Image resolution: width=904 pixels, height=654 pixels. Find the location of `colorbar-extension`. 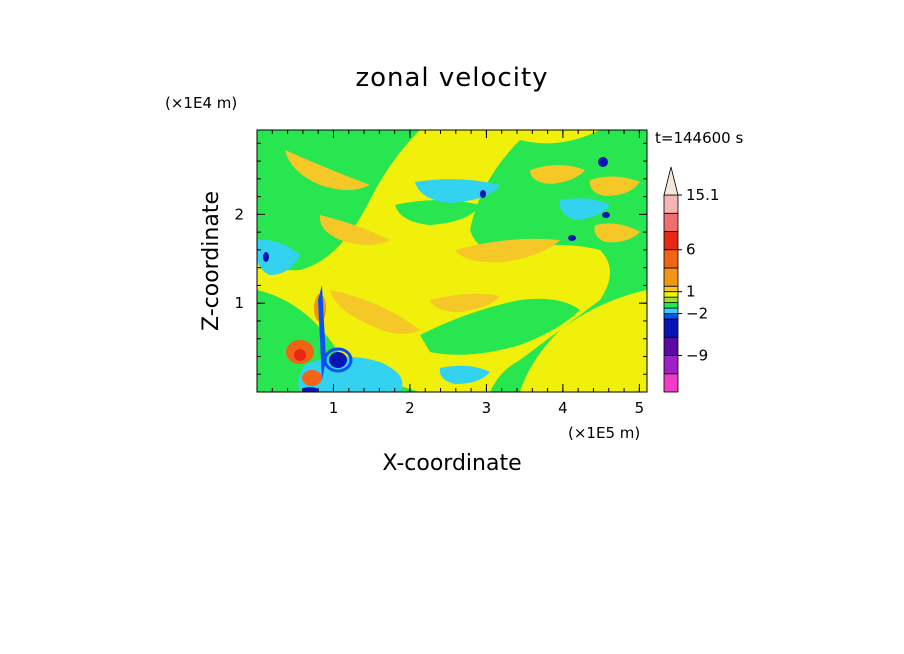

colorbar-extension is located at coordinates (671, 181).